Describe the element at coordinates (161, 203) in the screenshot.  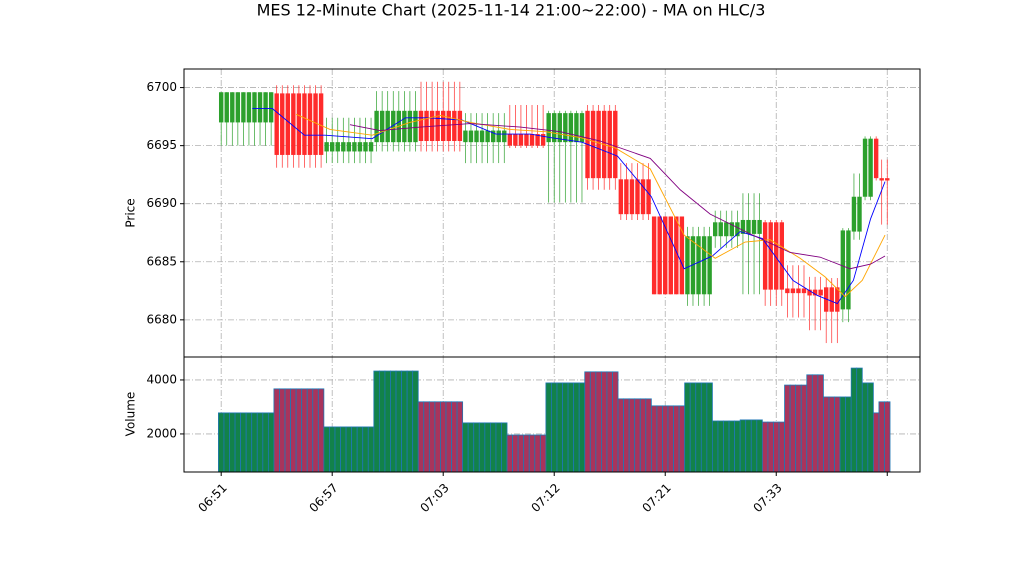
I see `y-tick-label: 6690` at that location.